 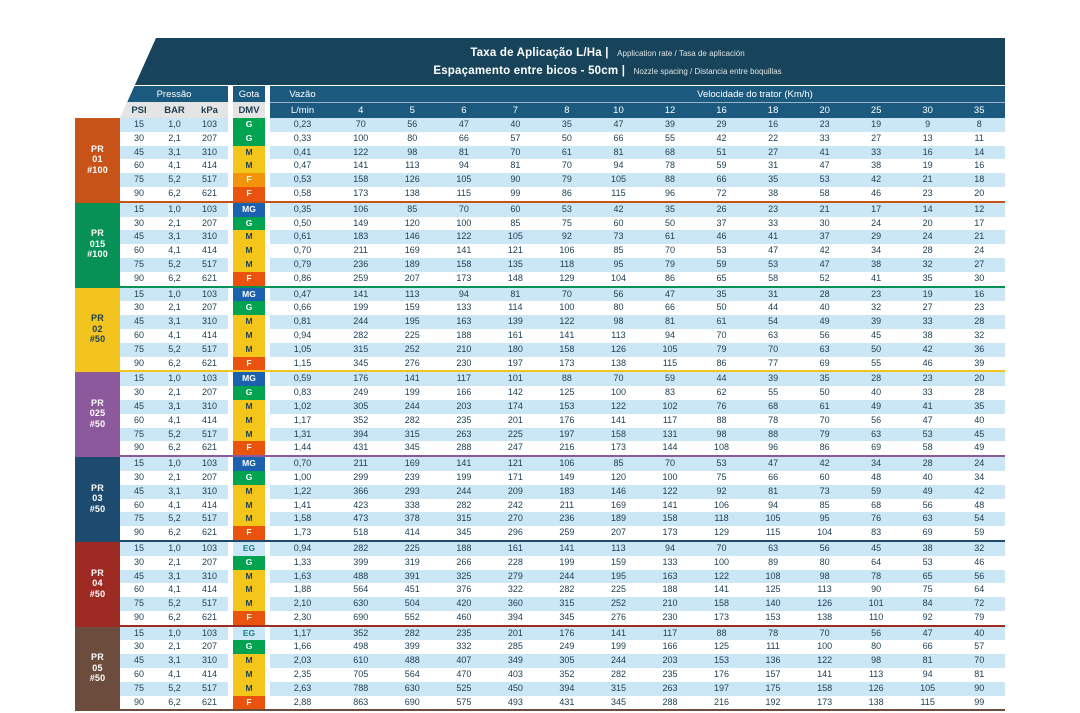 What do you see at coordinates (979, 124) in the screenshot?
I see `application-rate-cell: 8` at bounding box center [979, 124].